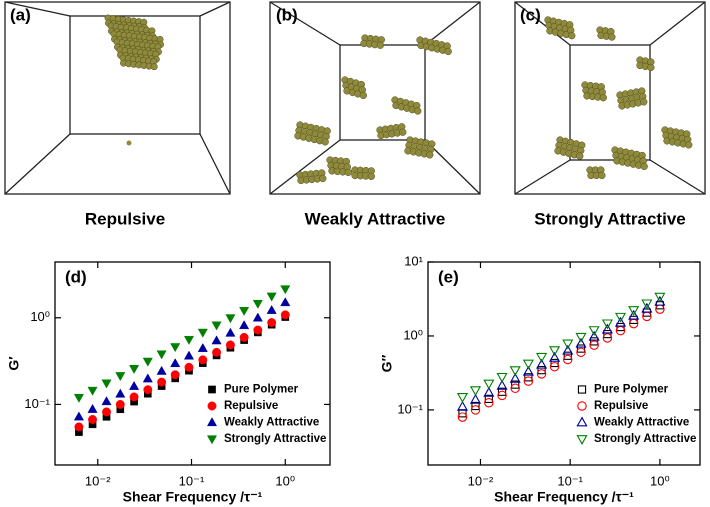 This screenshot has width=710, height=507. I want to click on panel-caption: Weakly Attractive, so click(375, 218).